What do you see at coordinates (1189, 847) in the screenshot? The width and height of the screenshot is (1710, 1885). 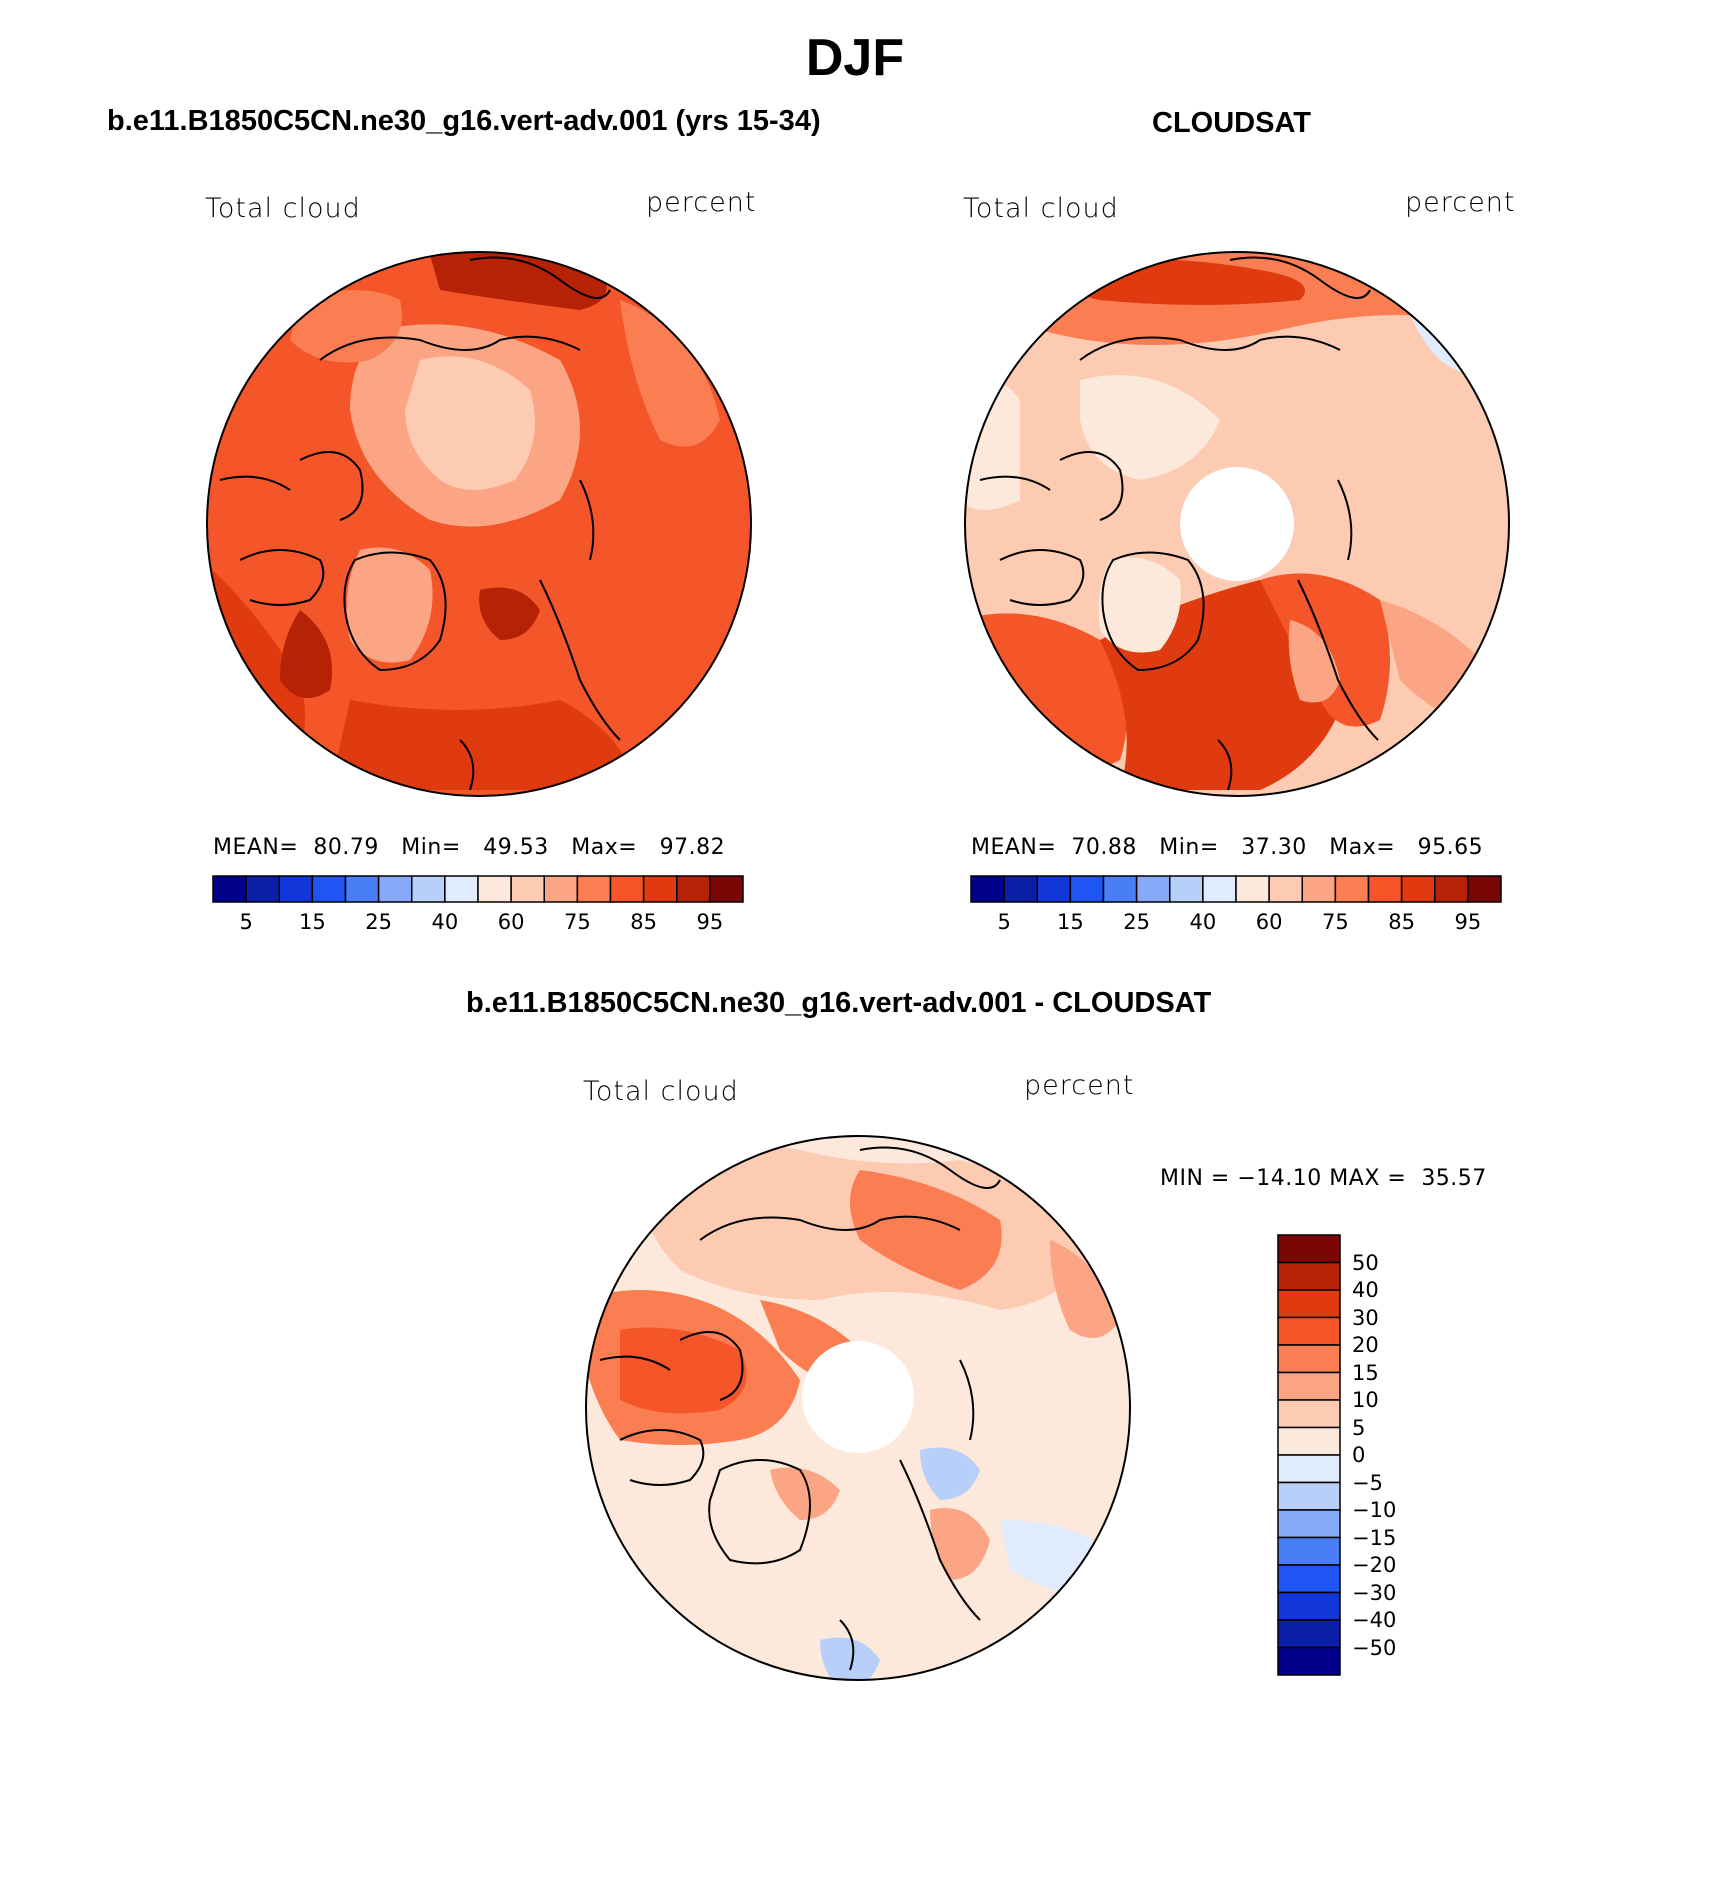 I see `obs-min-label: Min=` at bounding box center [1189, 847].